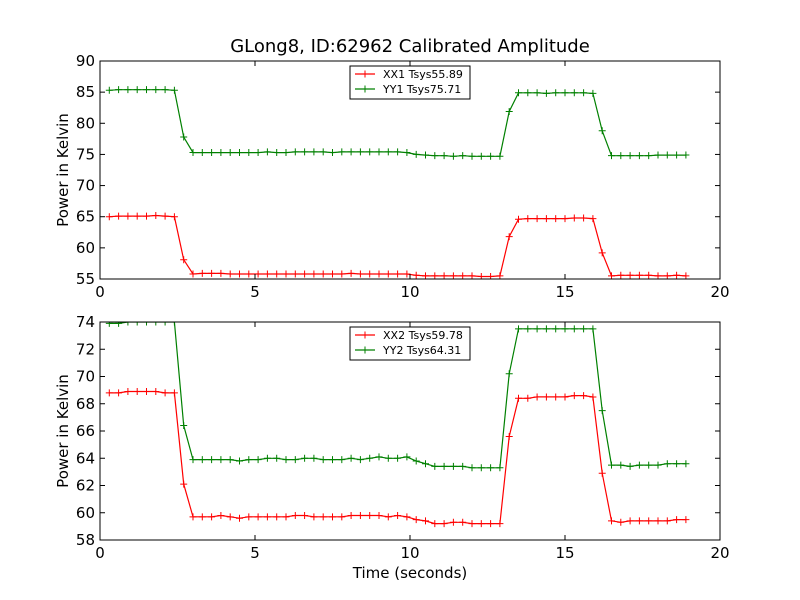  I want to click on legend: XX1 Tsys55.89 YY1 Tsys75.71, so click(410, 82).